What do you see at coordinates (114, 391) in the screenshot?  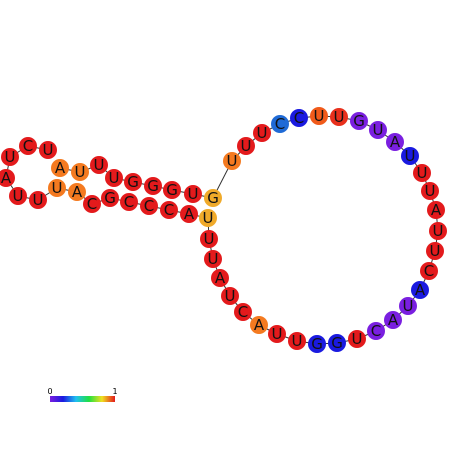 I see `scale-max: 1` at bounding box center [114, 391].